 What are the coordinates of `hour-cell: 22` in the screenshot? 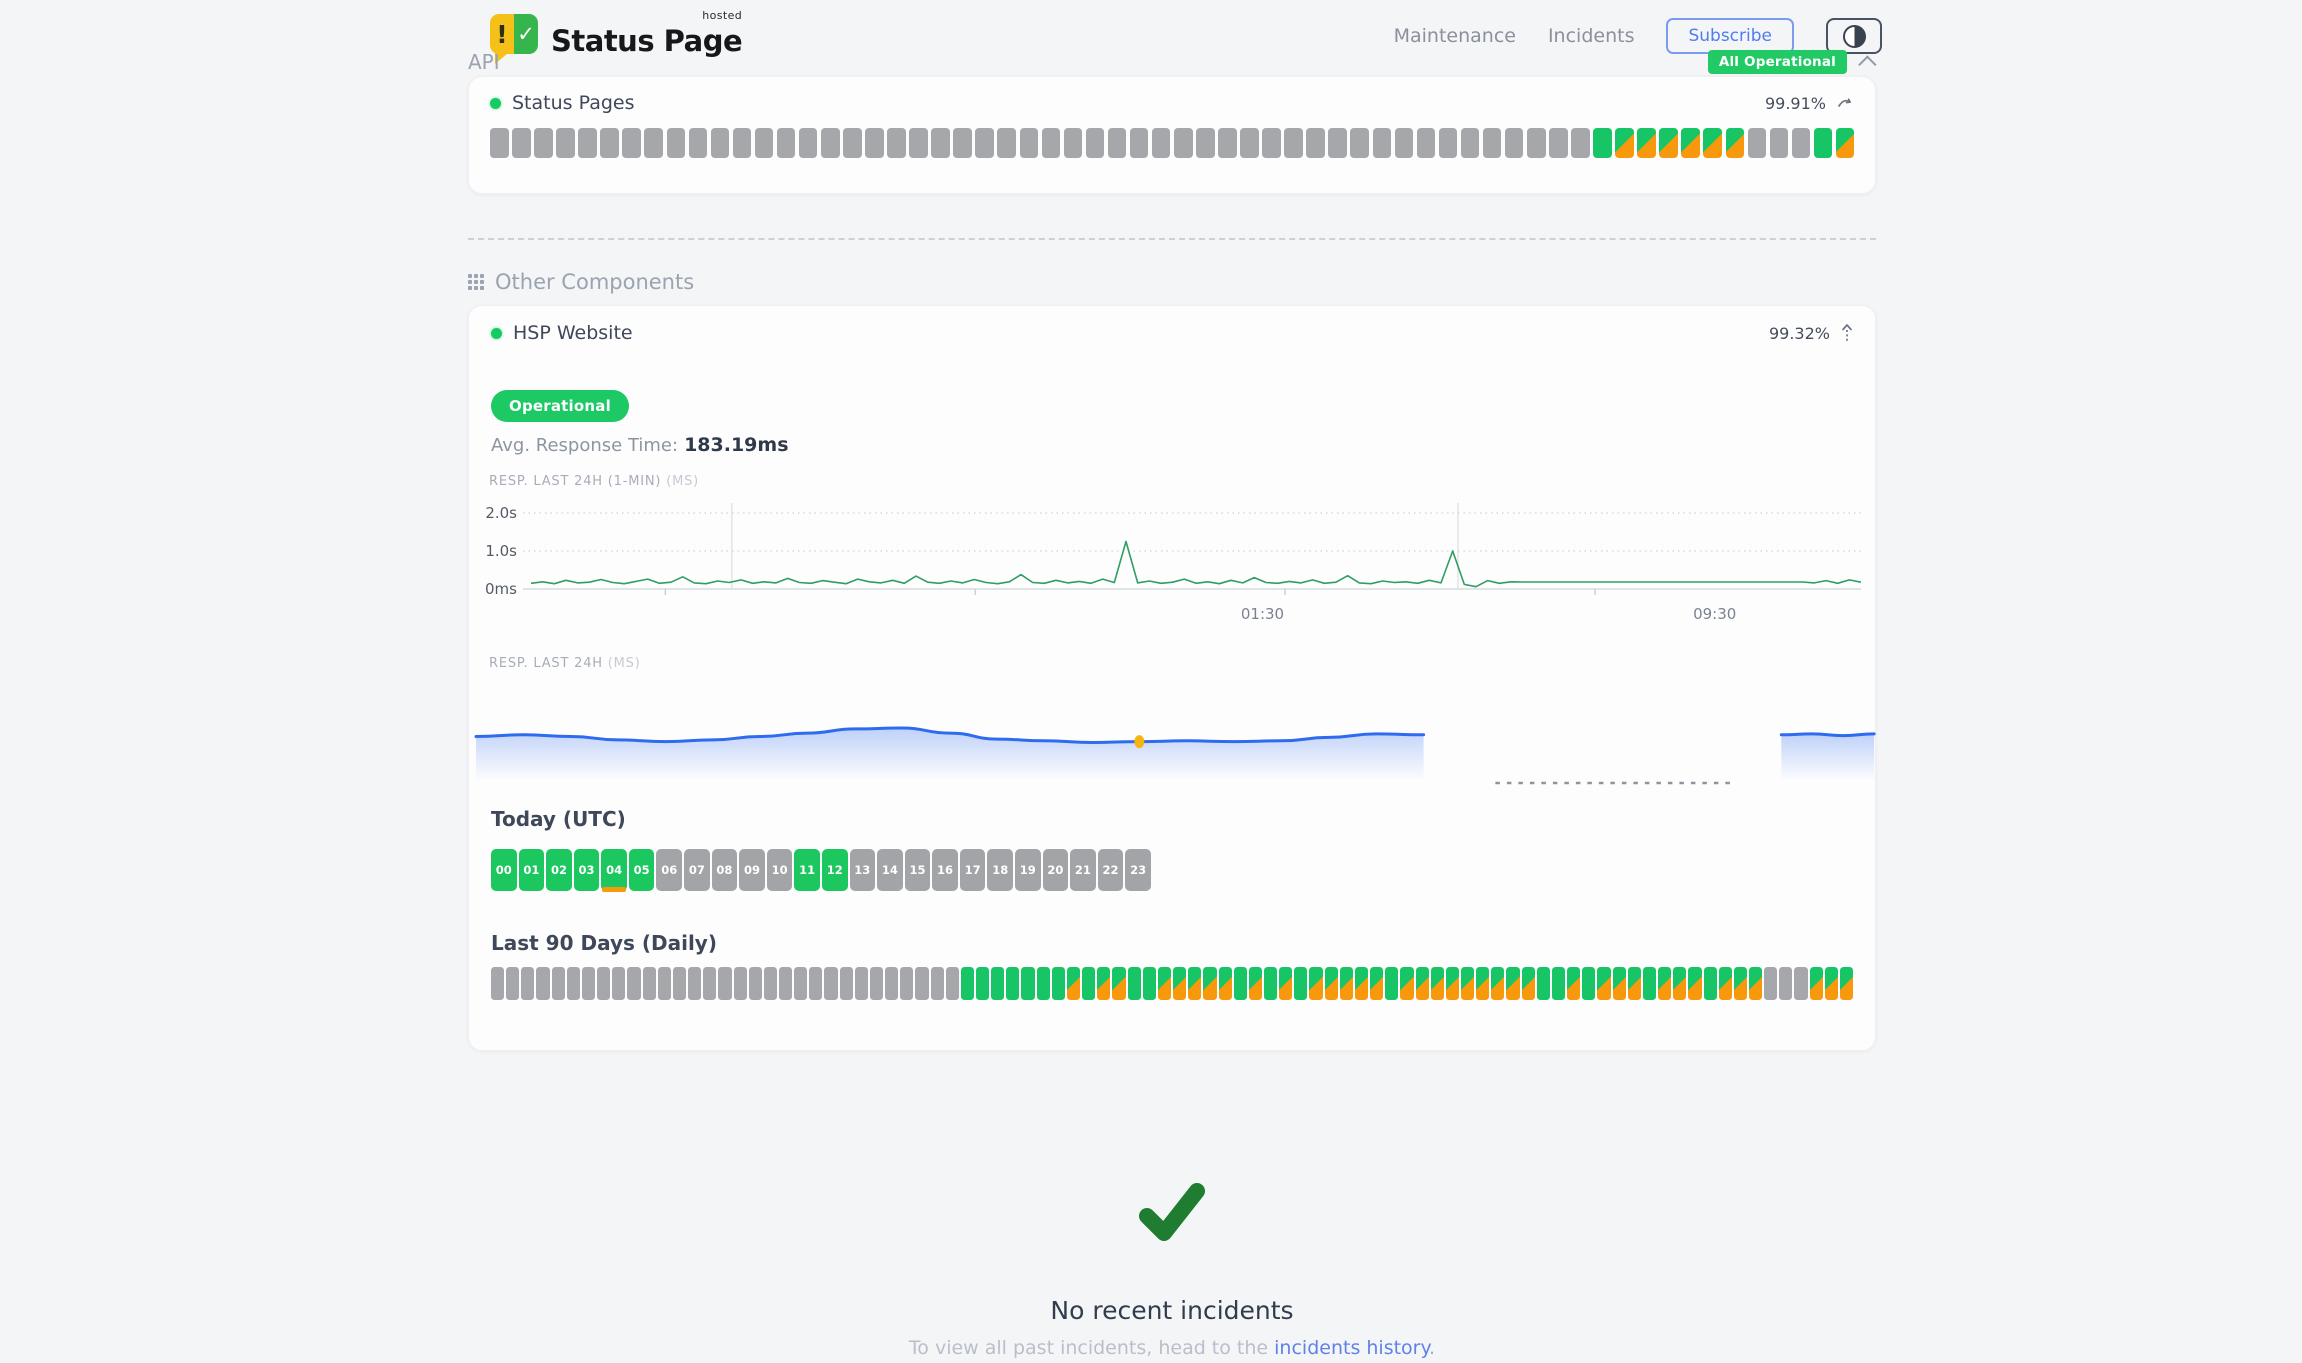 It's located at (1110, 870).